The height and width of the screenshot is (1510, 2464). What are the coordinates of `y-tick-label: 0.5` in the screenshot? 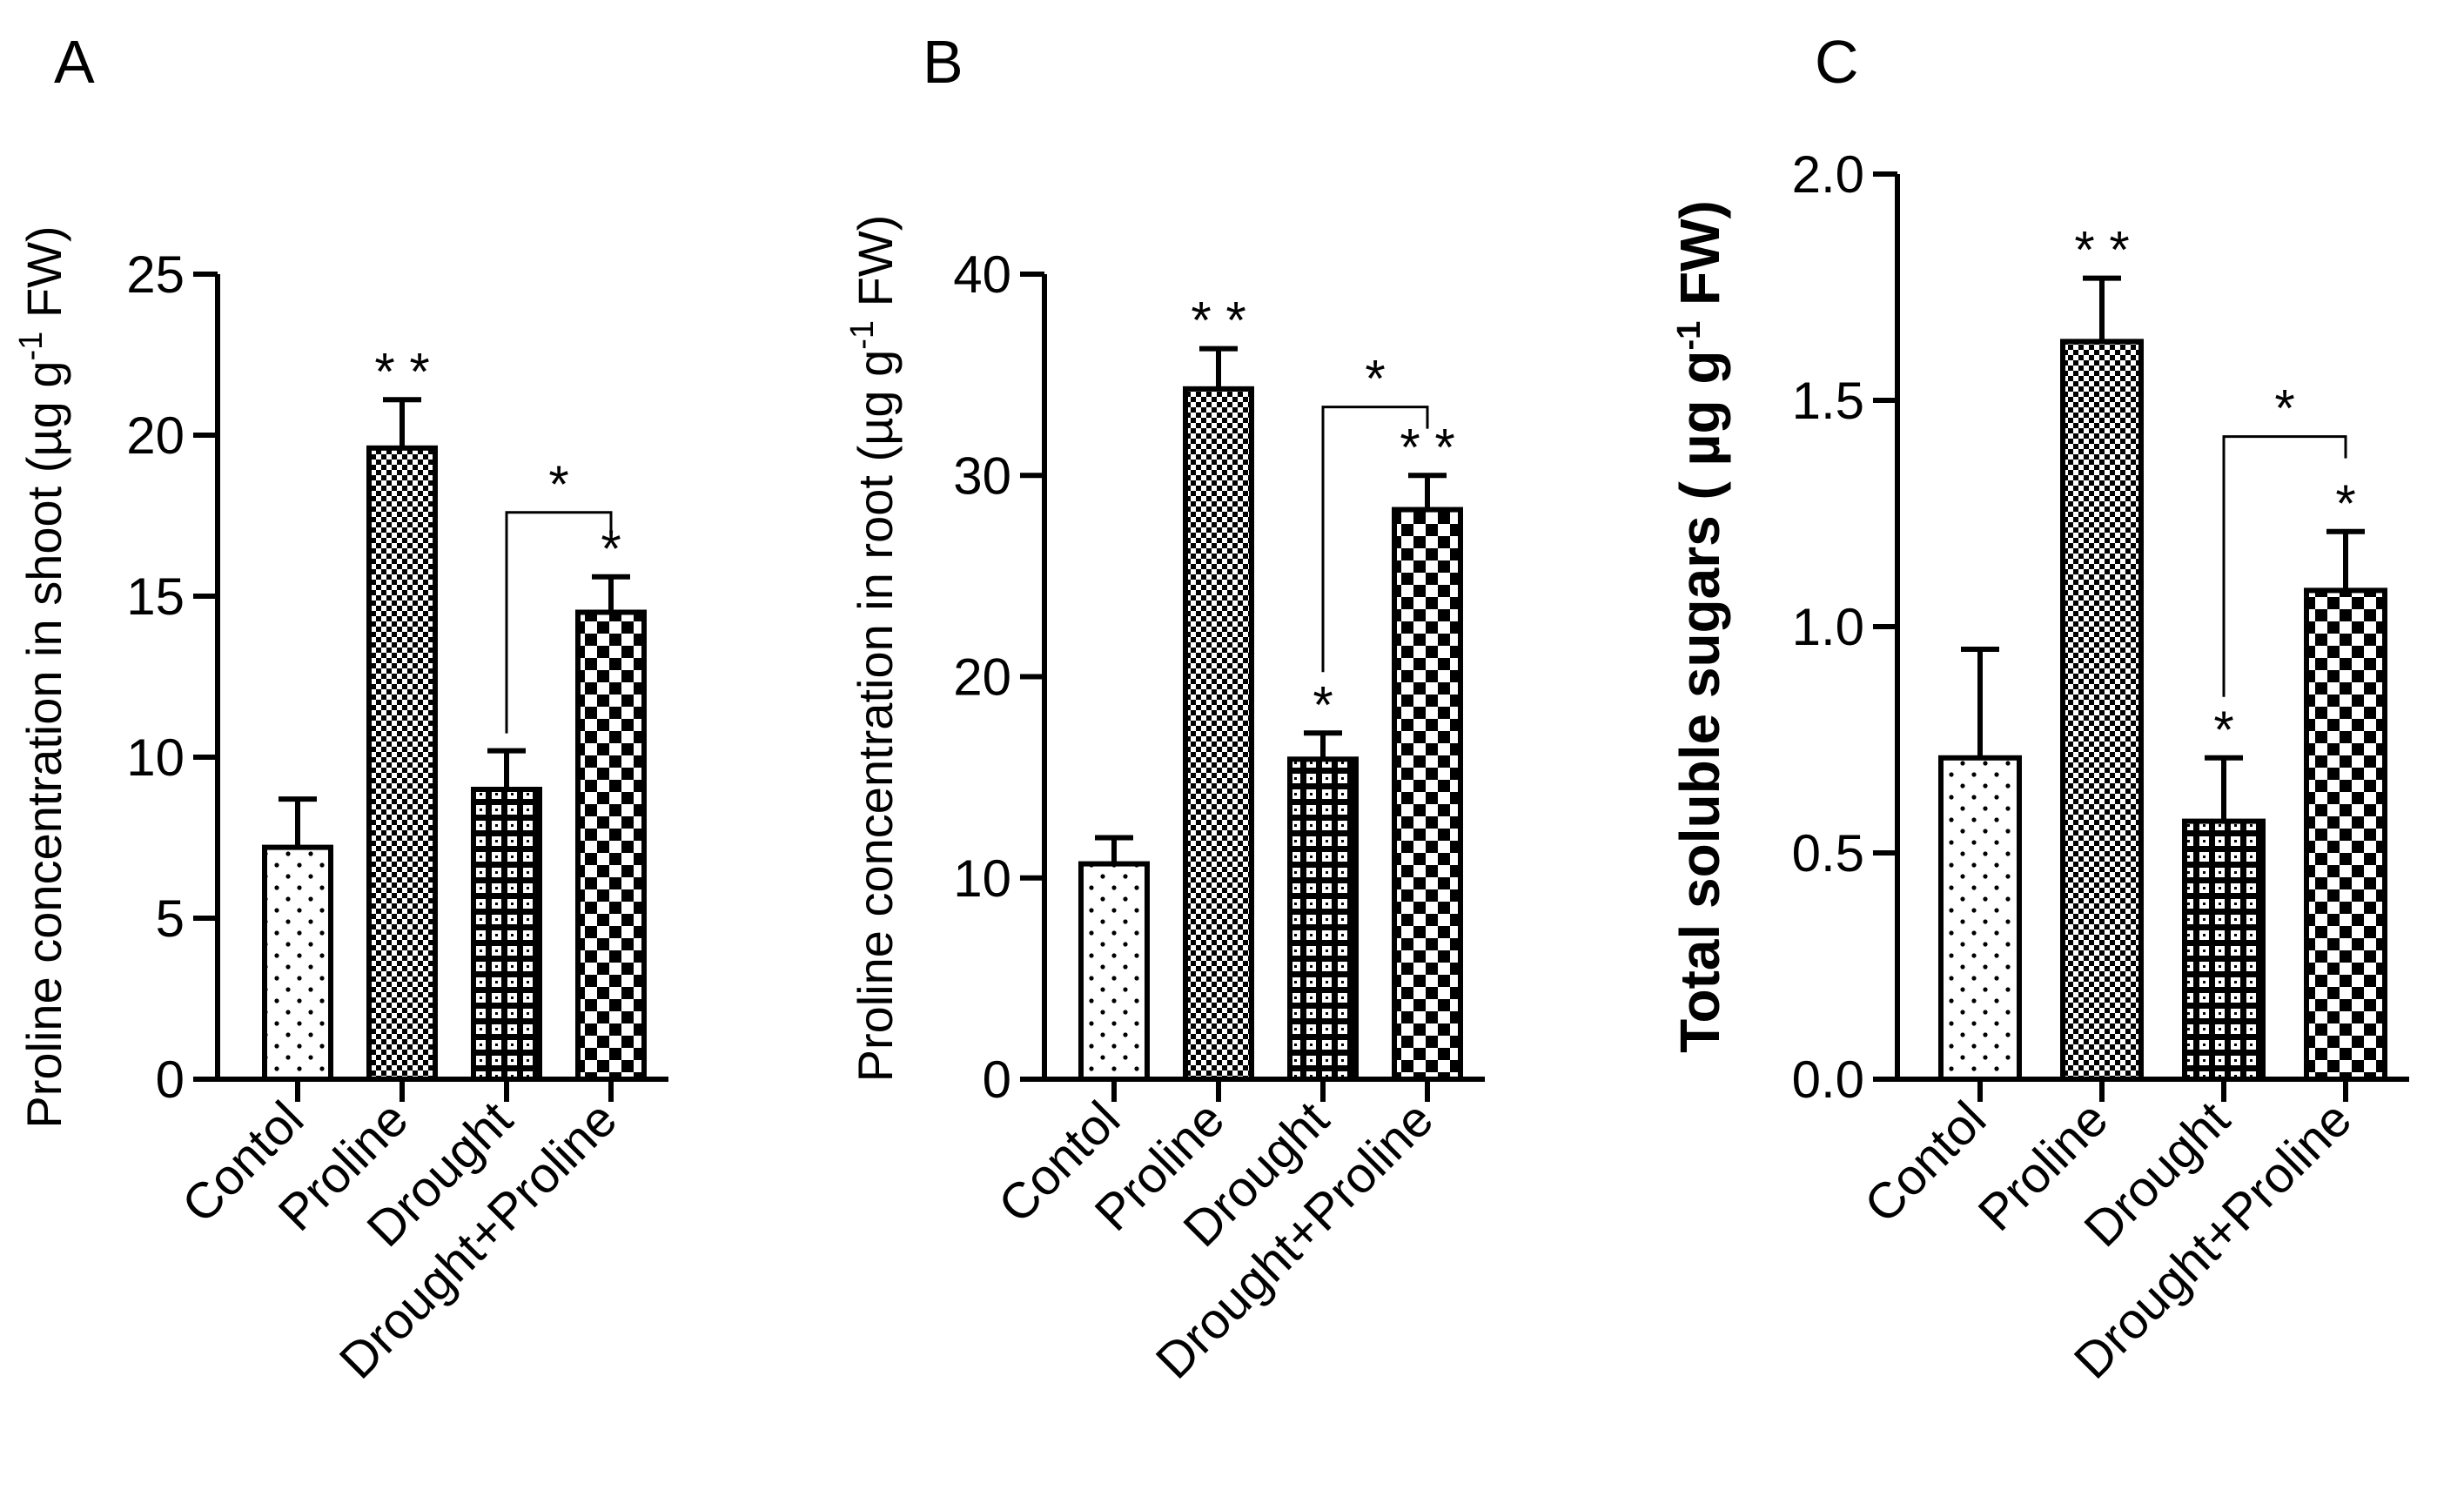 It's located at (1828, 853).